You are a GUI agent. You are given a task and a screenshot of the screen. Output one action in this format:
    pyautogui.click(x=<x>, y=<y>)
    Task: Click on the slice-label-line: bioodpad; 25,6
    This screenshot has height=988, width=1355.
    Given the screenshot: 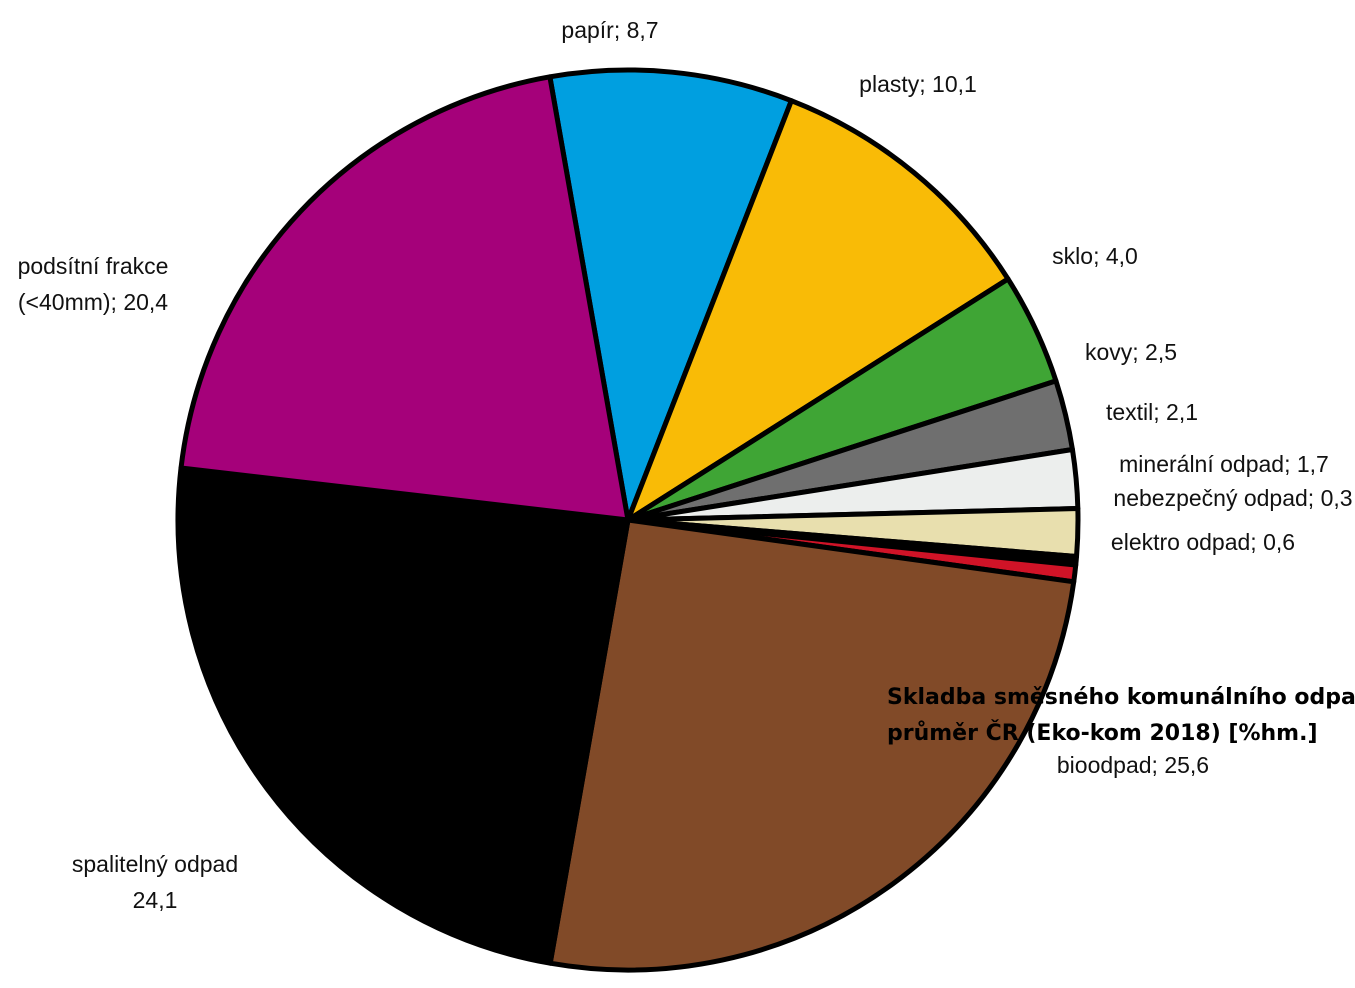 What is the action you would take?
    pyautogui.click(x=1133, y=765)
    